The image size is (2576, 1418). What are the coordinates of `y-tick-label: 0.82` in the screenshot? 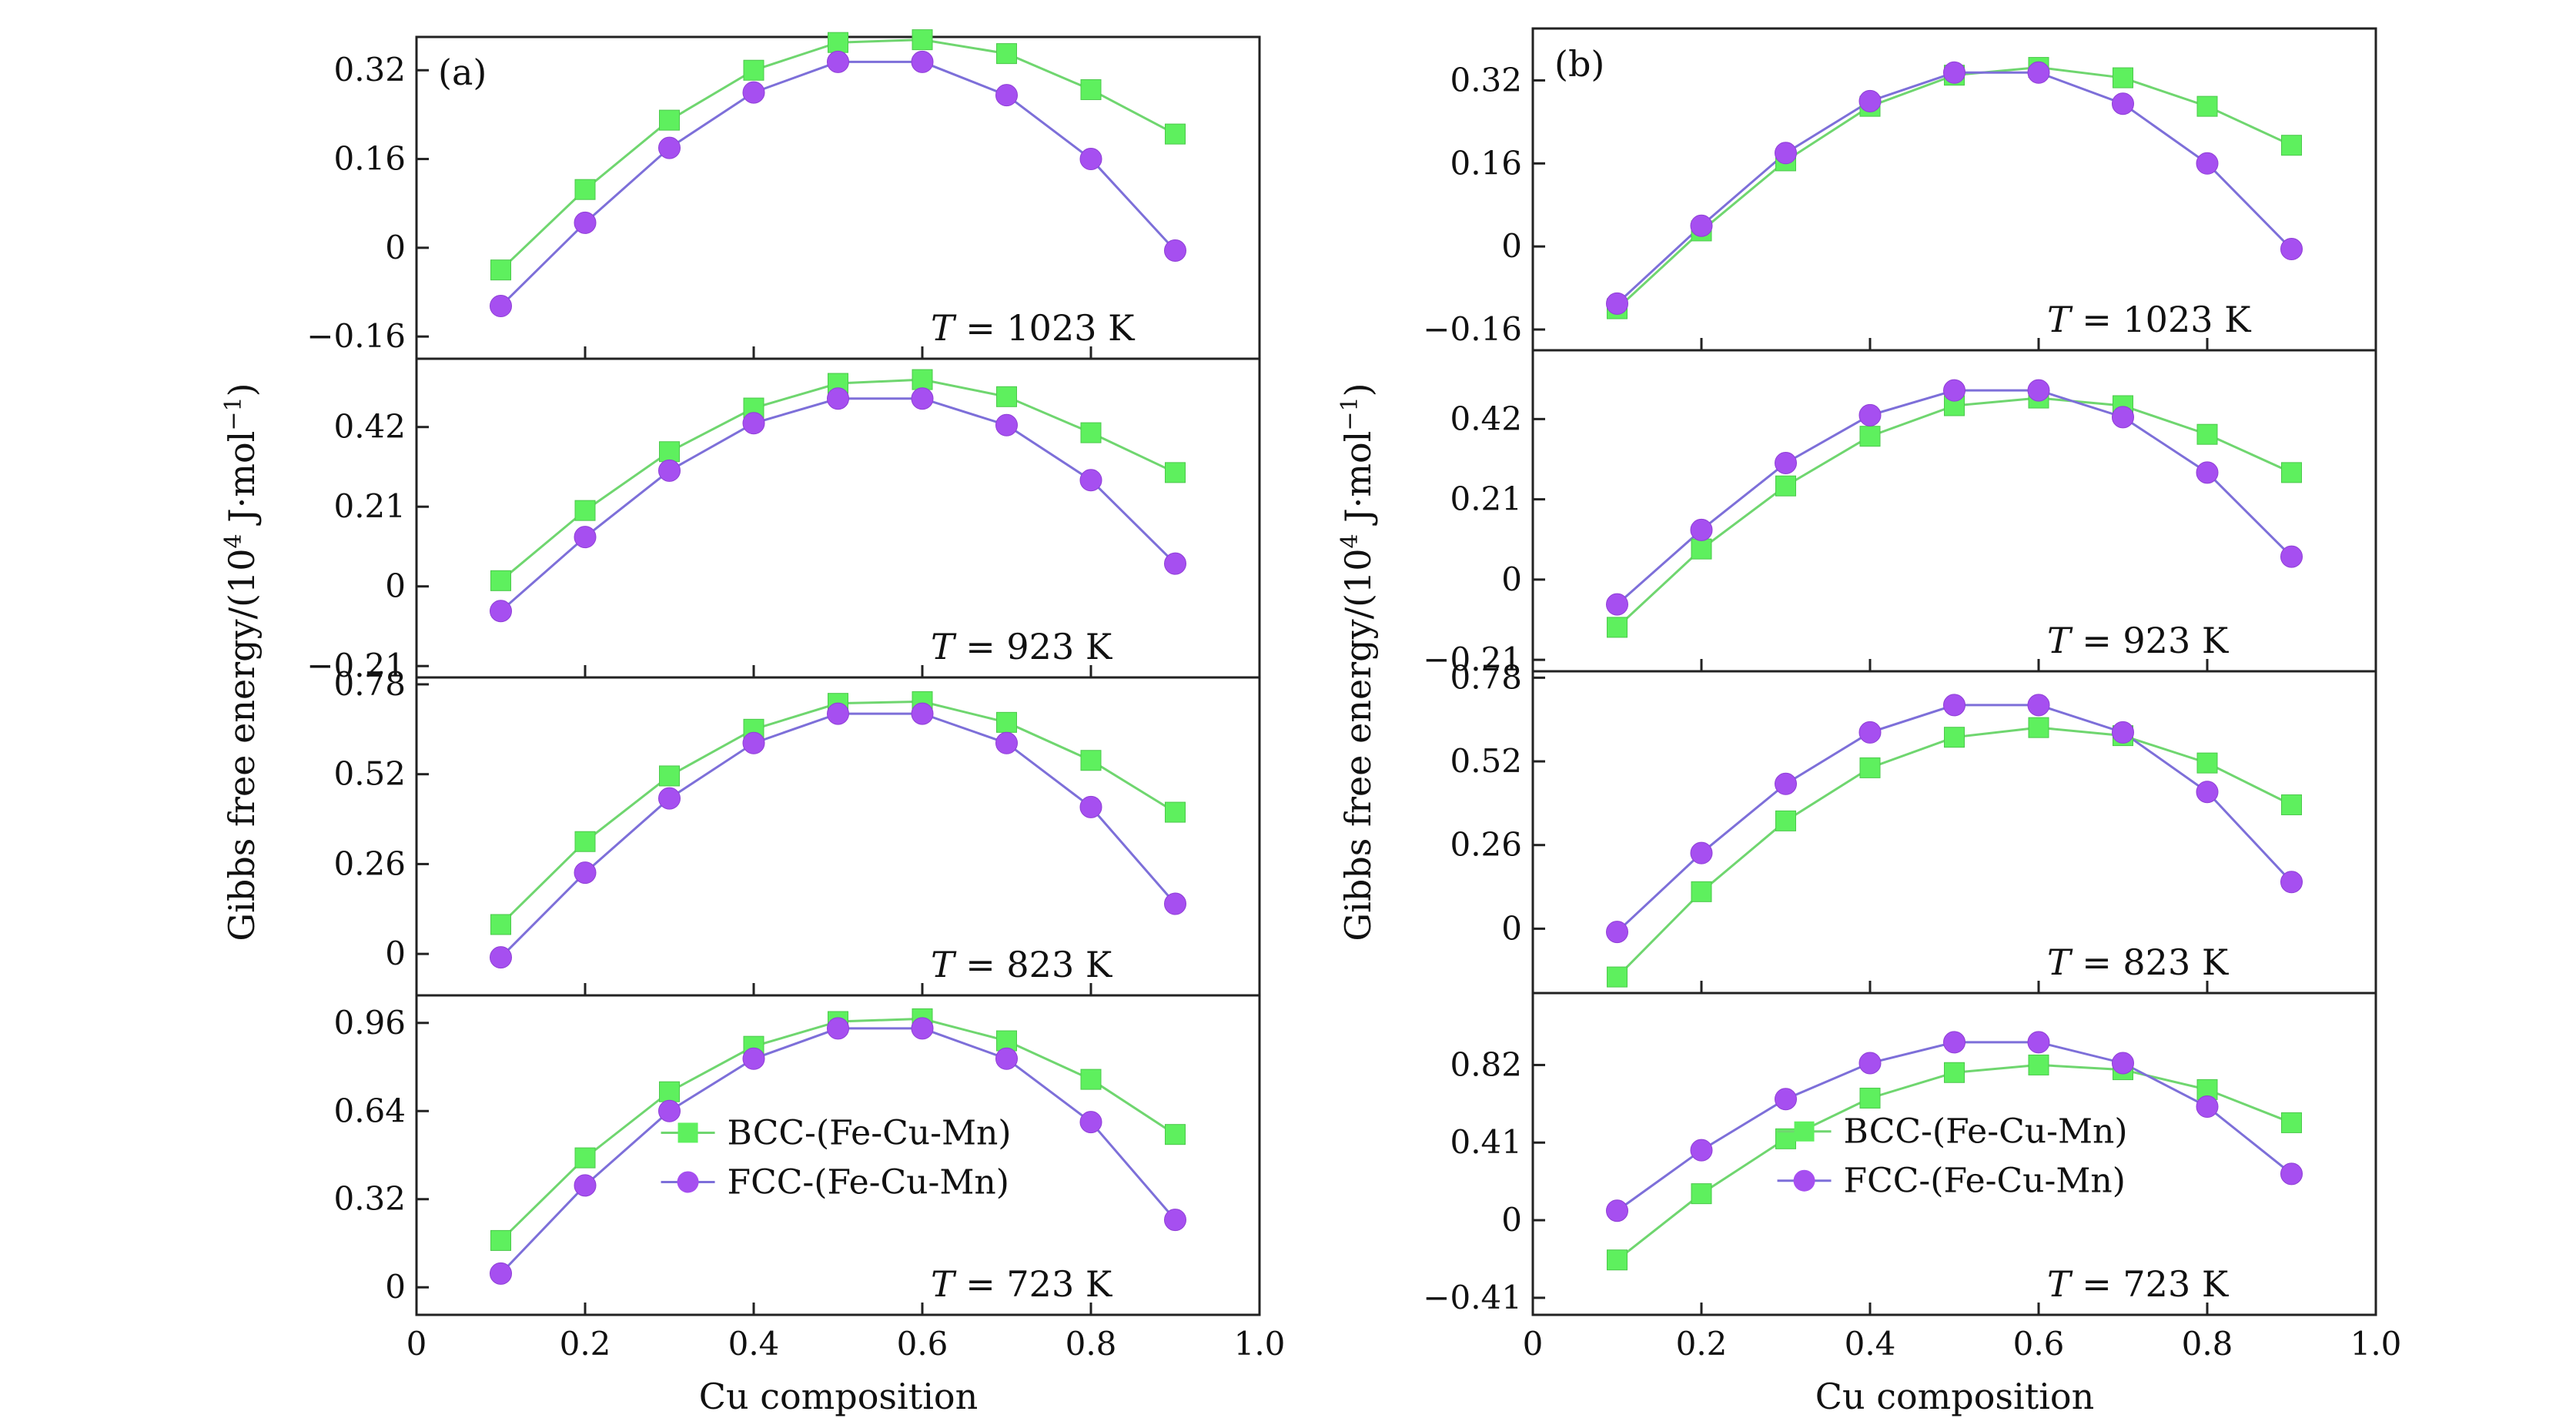 It's located at (1486, 1064).